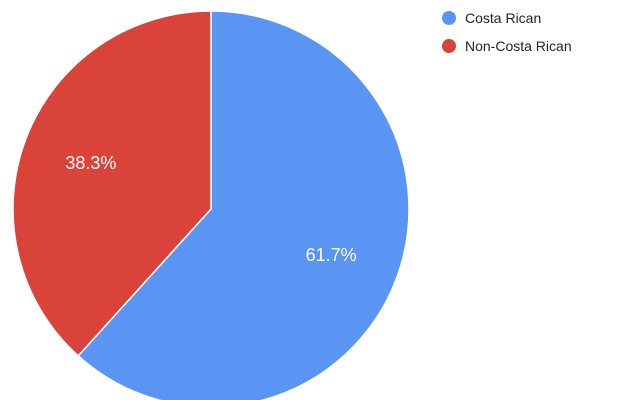  I want to click on legend-item-non-costa-rican: Non-Costa Rican, so click(507, 46).